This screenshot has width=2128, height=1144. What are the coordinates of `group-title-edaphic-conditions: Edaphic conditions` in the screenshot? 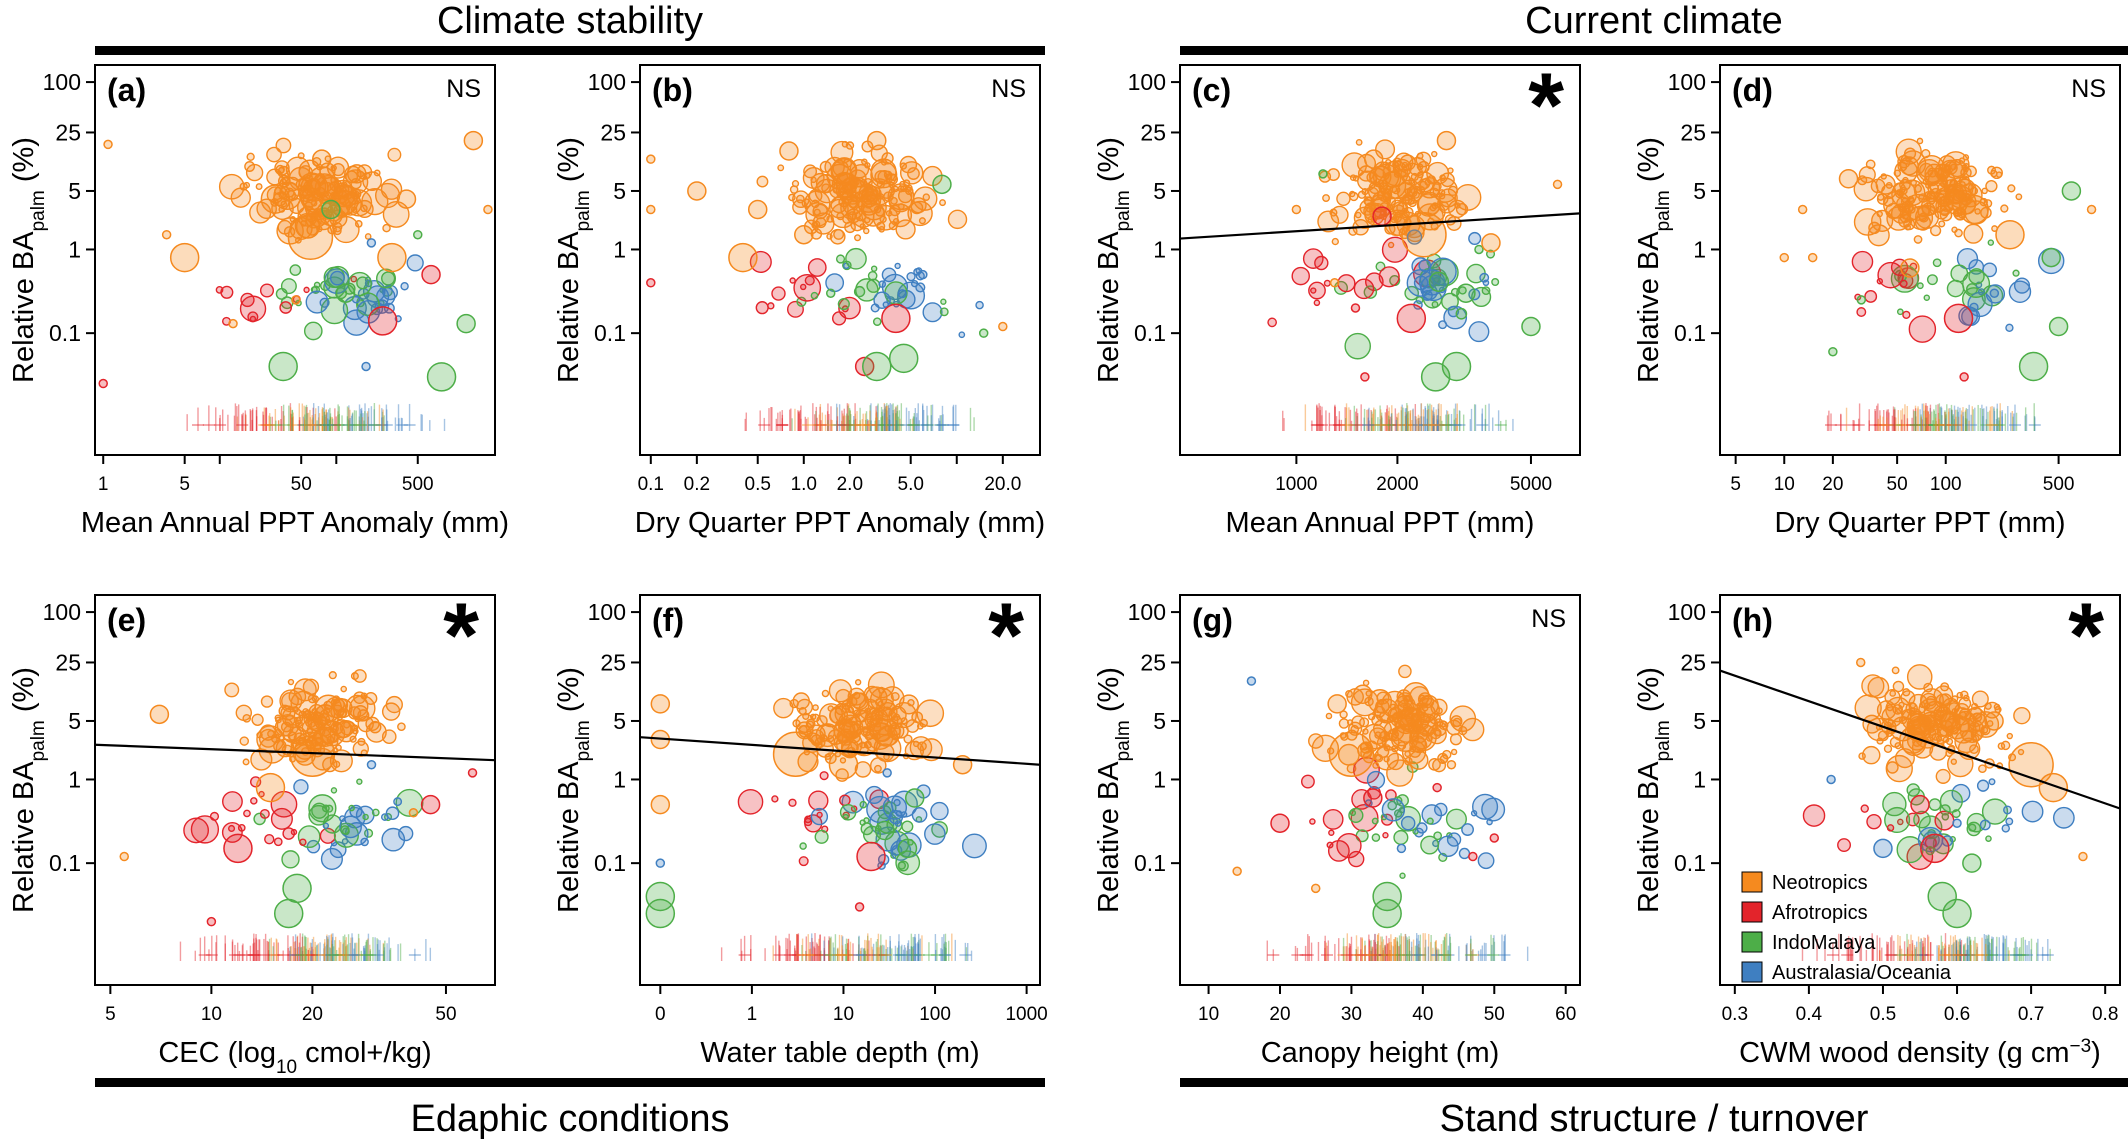 It's located at (570, 1119).